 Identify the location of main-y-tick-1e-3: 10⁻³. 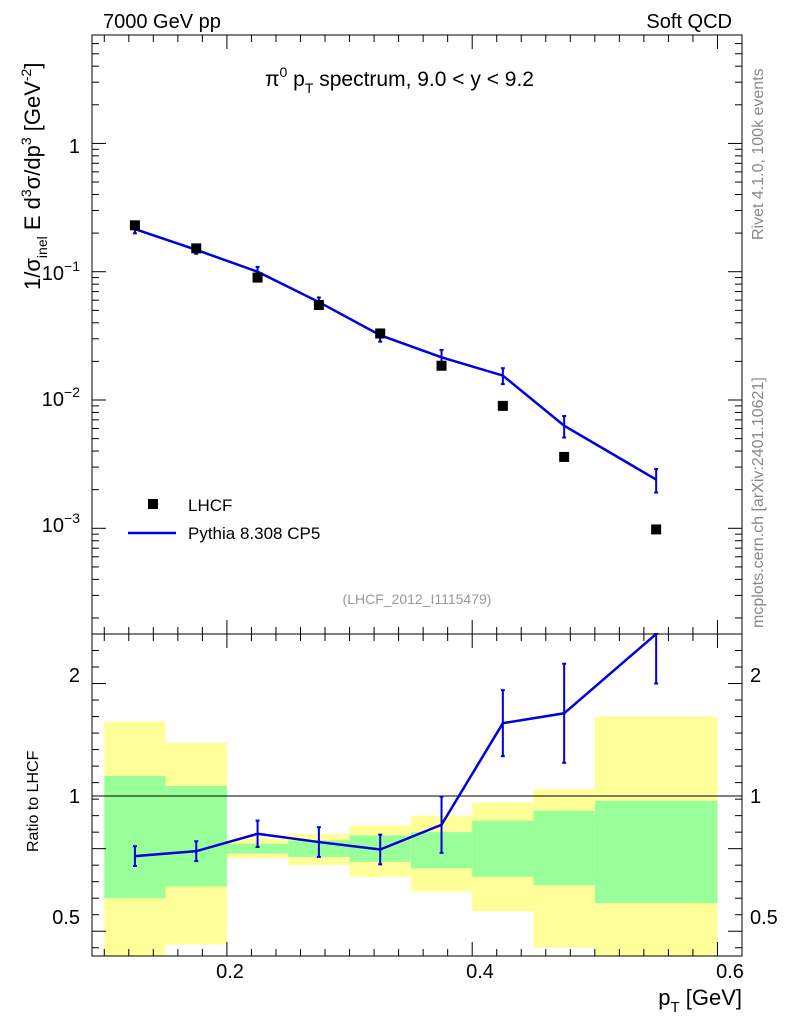
(61, 523).